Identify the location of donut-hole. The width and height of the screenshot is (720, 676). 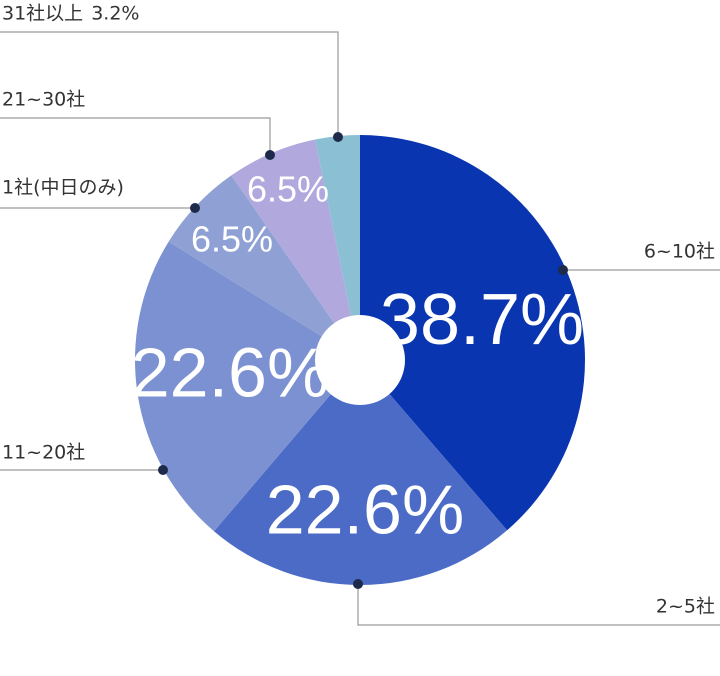
(360, 360).